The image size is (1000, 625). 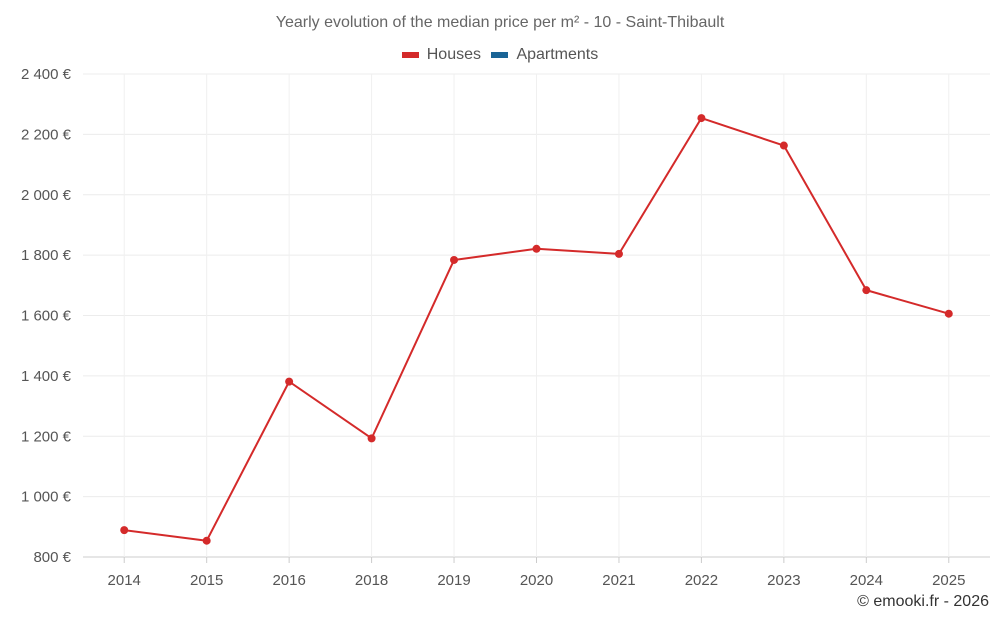 What do you see at coordinates (46, 376) in the screenshot?
I see `y-tick-label: 1 400 €` at bounding box center [46, 376].